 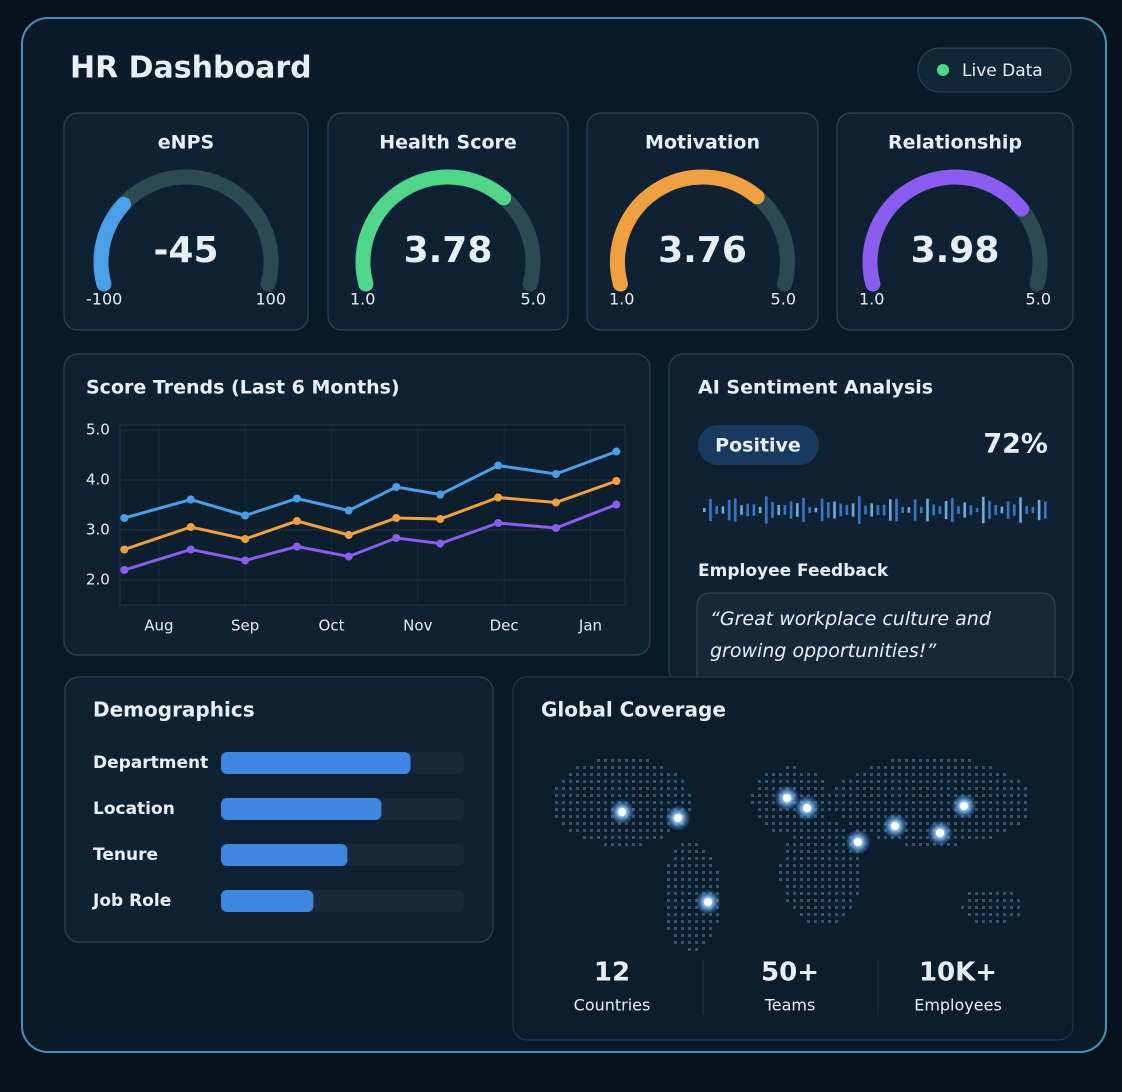 What do you see at coordinates (98, 530) in the screenshot?
I see `y-tick-label: 3.0` at bounding box center [98, 530].